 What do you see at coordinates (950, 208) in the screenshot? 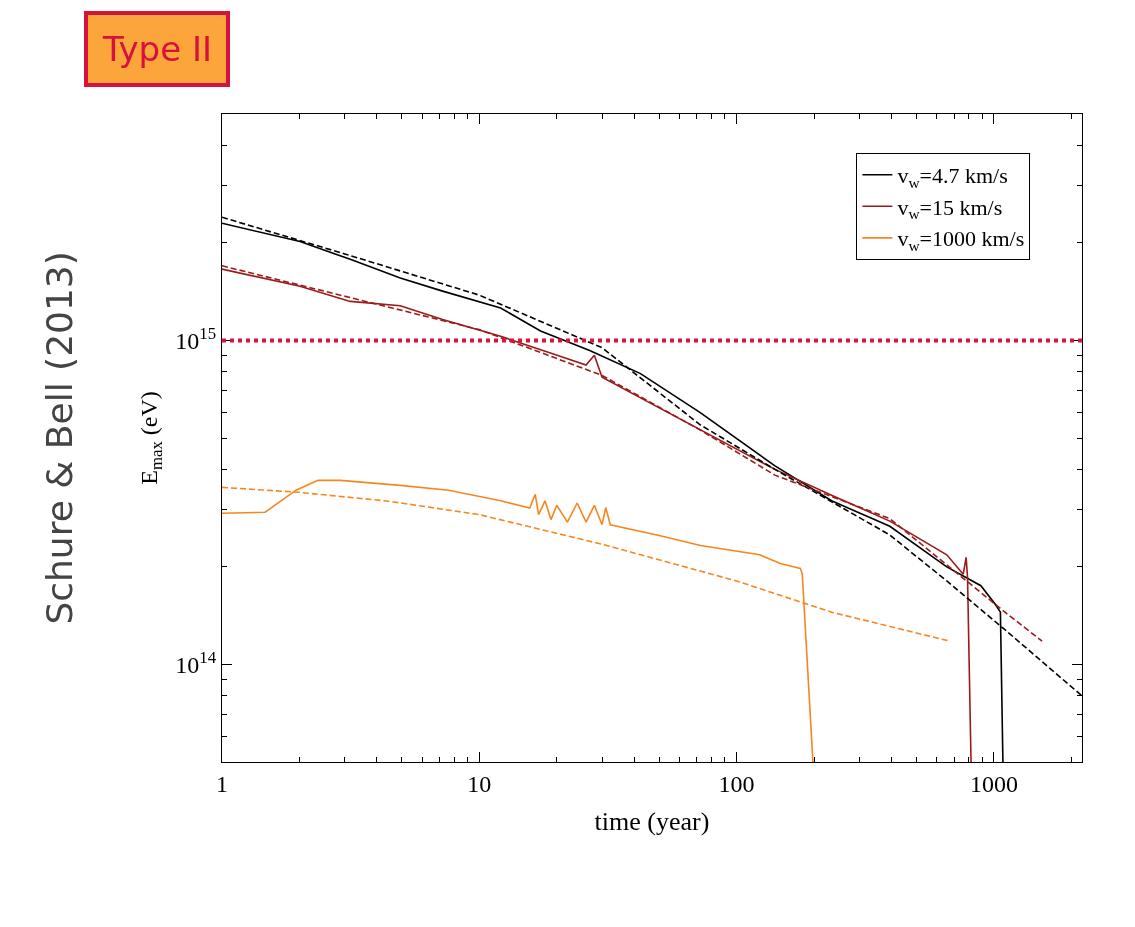
I see `legend-label: v$_{w}$=15 km/s` at bounding box center [950, 208].